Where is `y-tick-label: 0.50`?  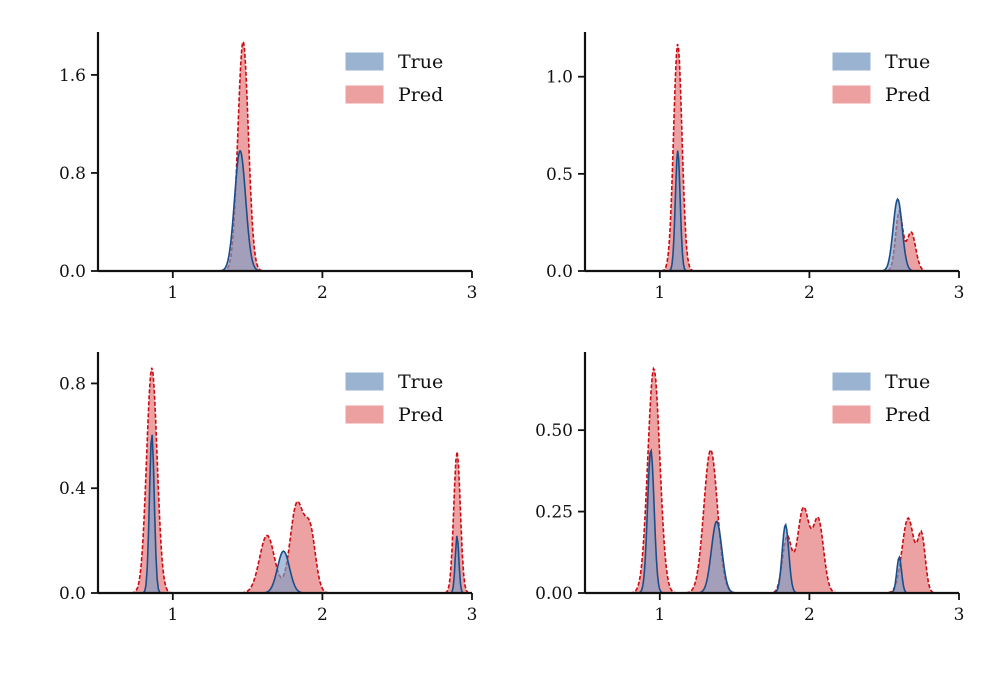 y-tick-label: 0.50 is located at coordinates (554, 431).